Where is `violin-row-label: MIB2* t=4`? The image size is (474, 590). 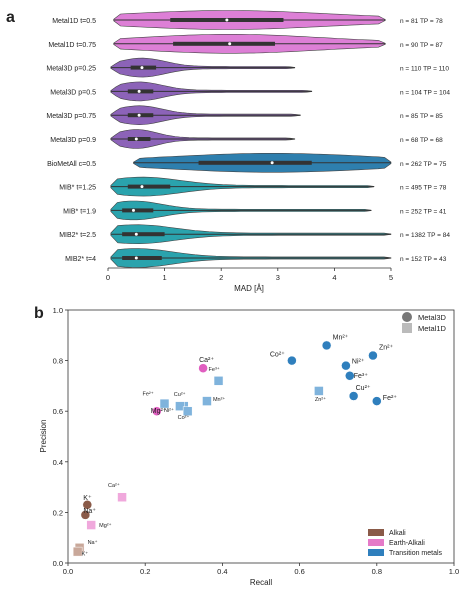 violin-row-label: MIB2* t=4 is located at coordinates (80, 259).